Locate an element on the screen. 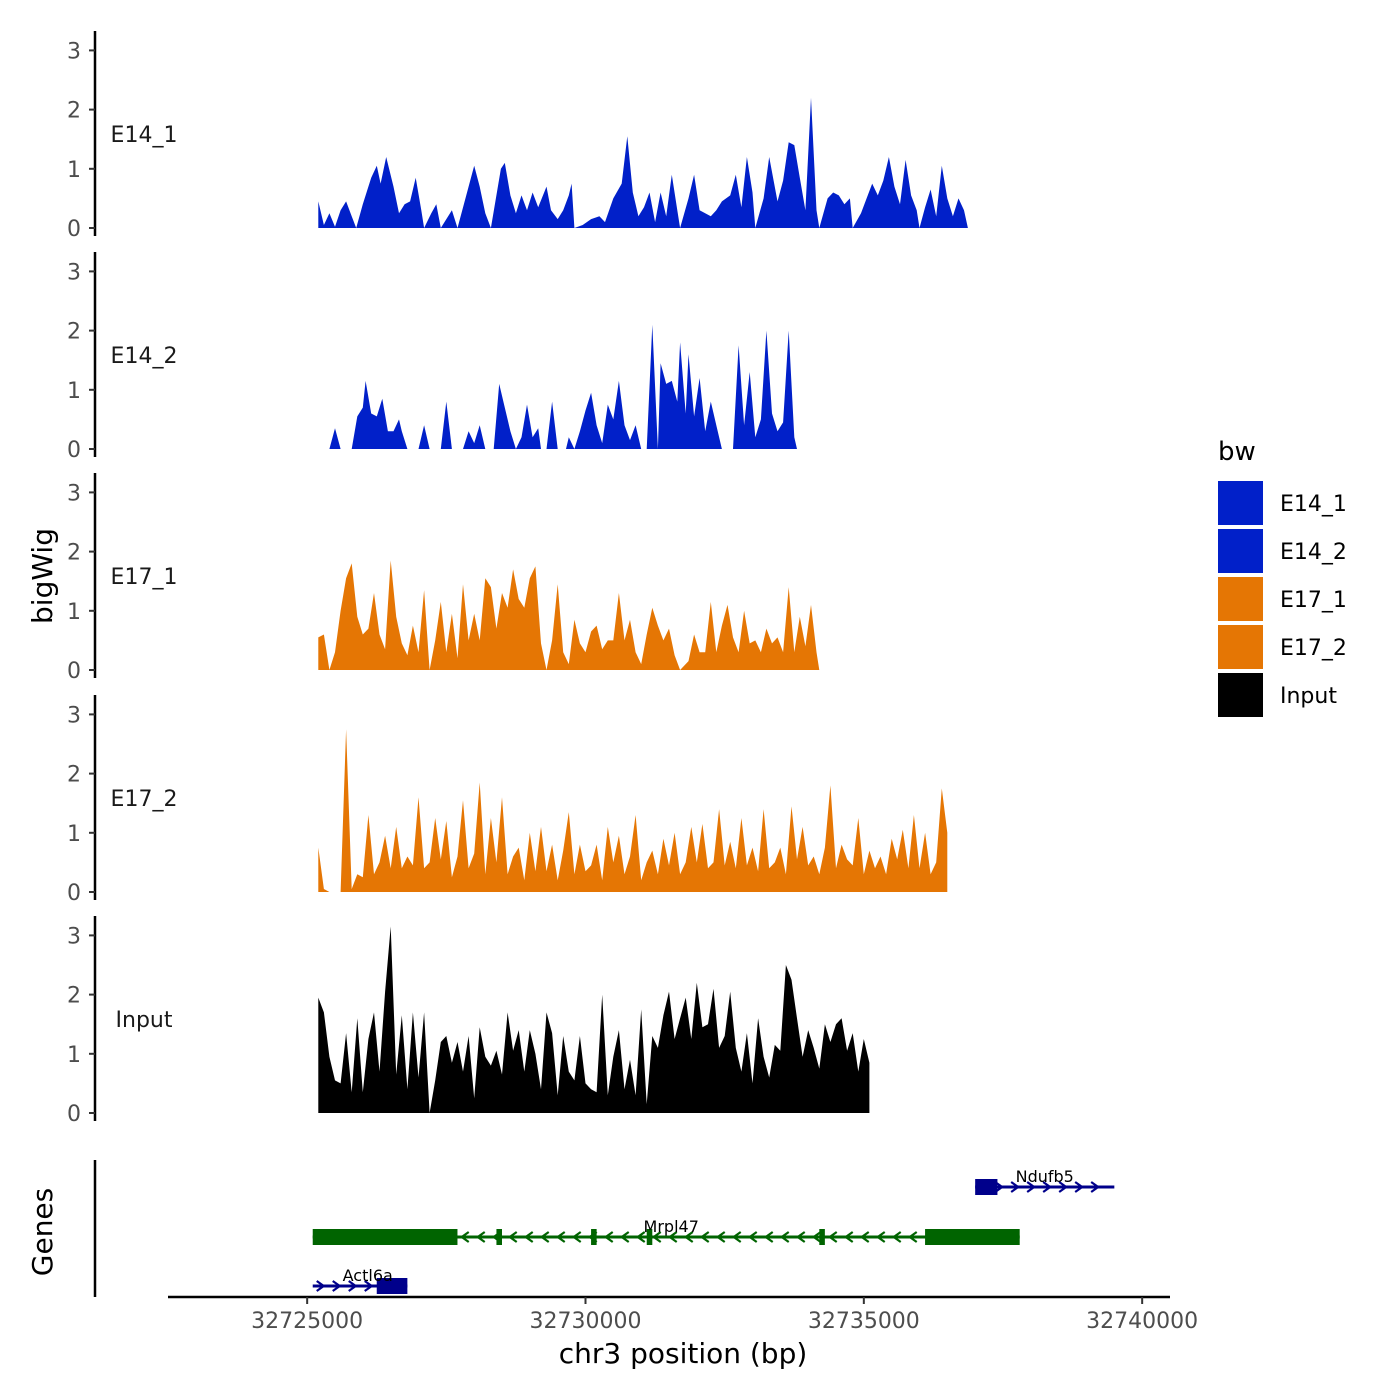 Image resolution: width=1400 pixels, height=1400 pixels. y-tick-label-E17_1-3: 3 is located at coordinates (74, 493).